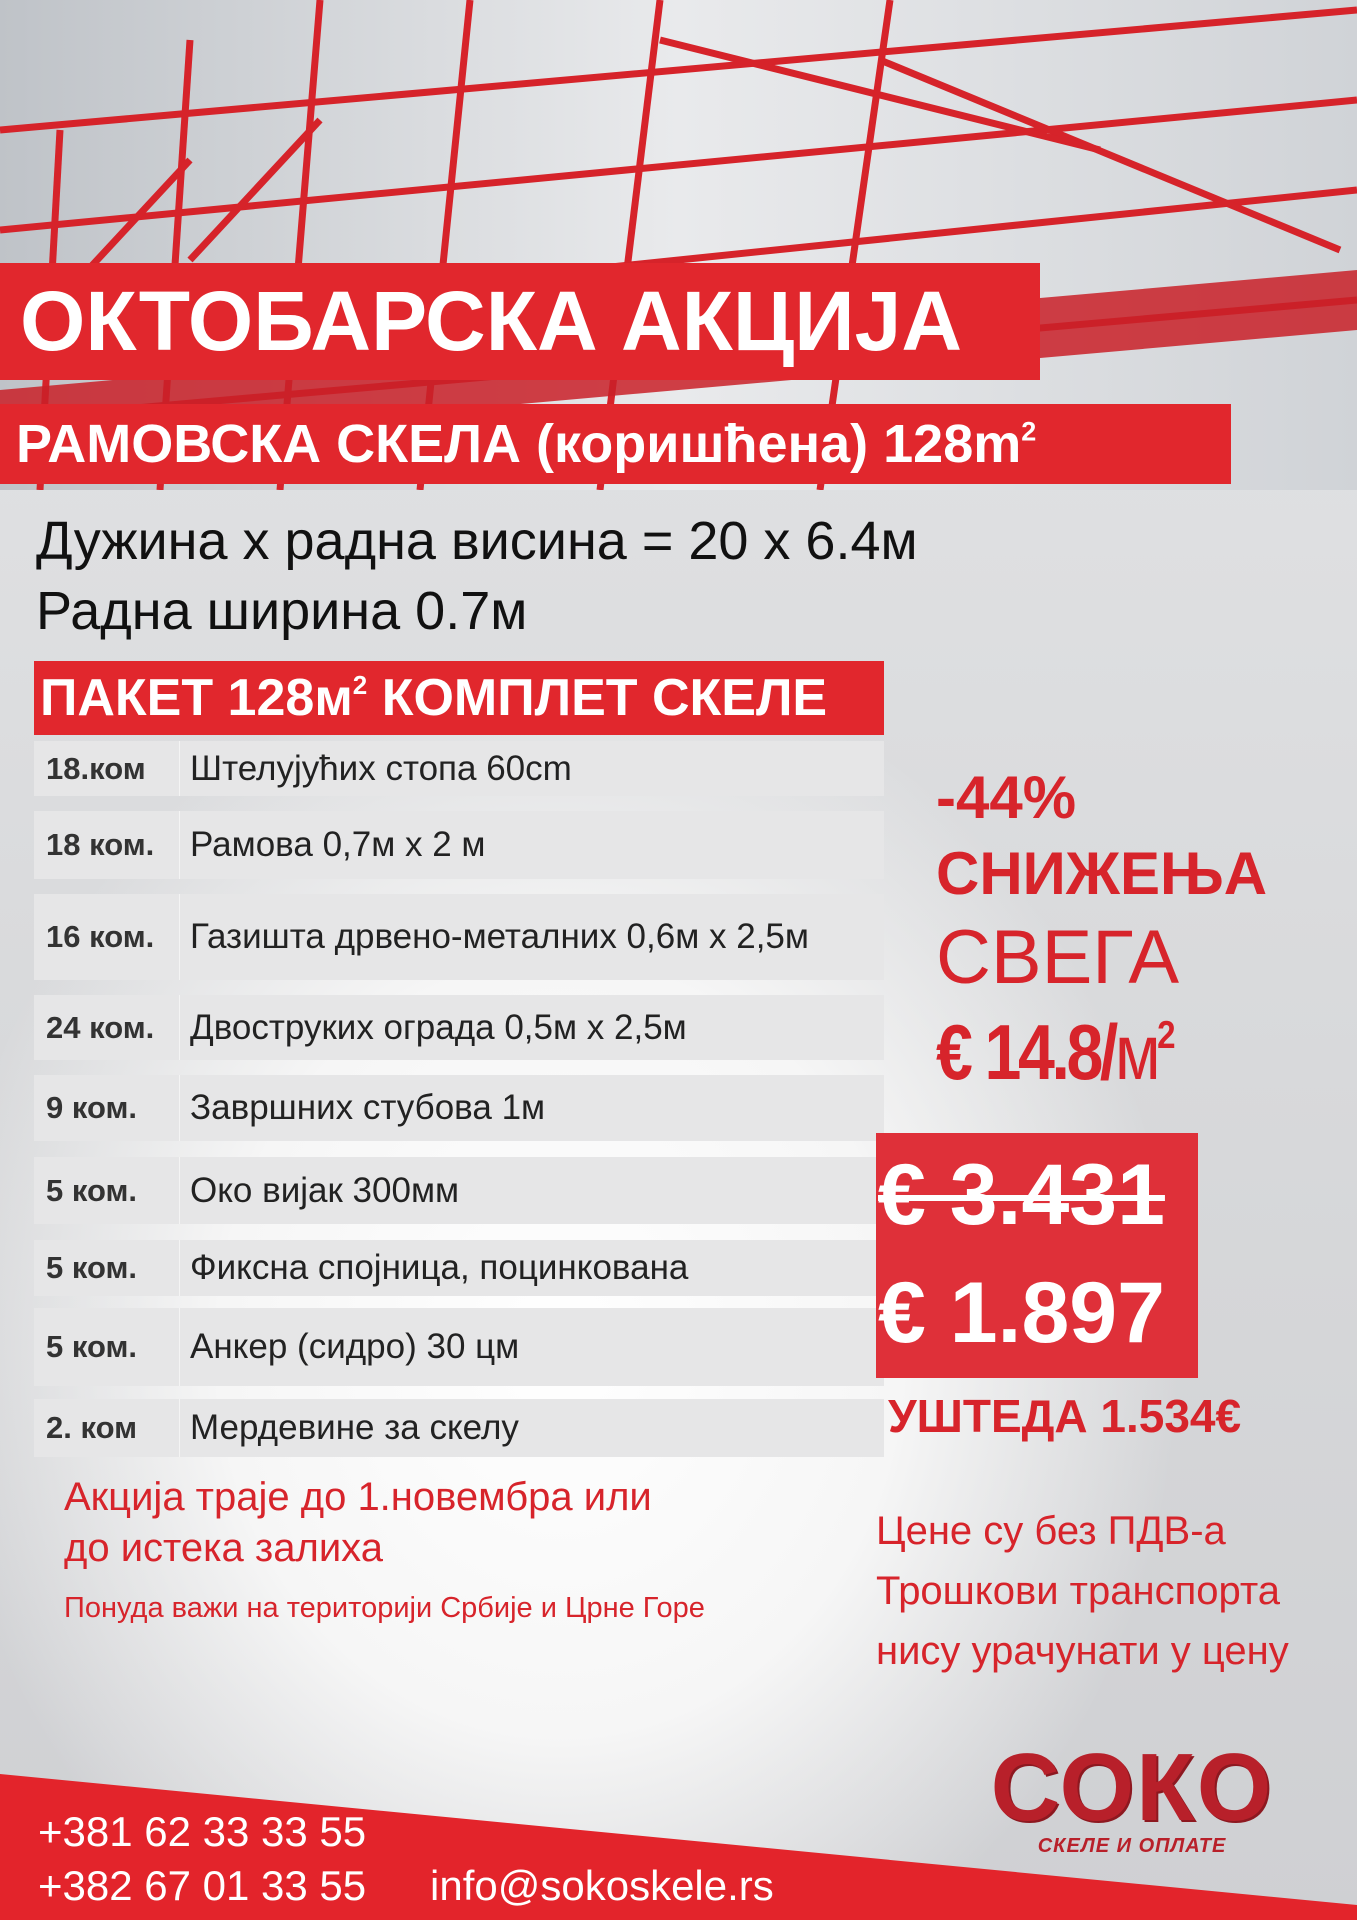  Describe the element at coordinates (282, 611) in the screenshot. I see `spec-width: Радна ширина 0.7м` at that location.